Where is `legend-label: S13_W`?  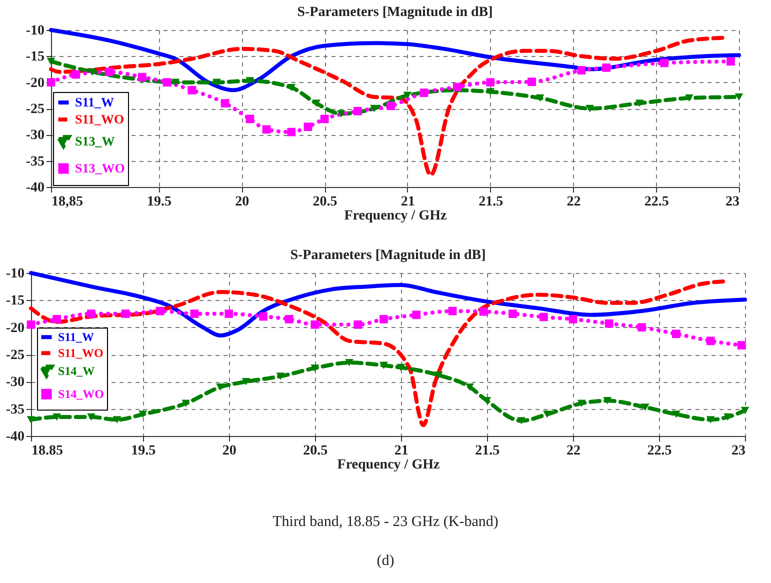 legend-label: S13_W is located at coordinates (95, 141).